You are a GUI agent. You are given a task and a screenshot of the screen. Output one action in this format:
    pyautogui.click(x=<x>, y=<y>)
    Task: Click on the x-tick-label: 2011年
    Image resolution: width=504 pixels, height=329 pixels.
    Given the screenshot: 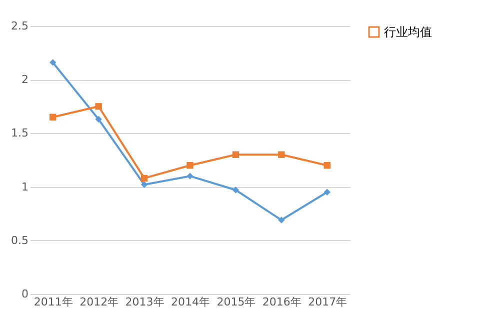 What is the action you would take?
    pyautogui.click(x=53, y=302)
    